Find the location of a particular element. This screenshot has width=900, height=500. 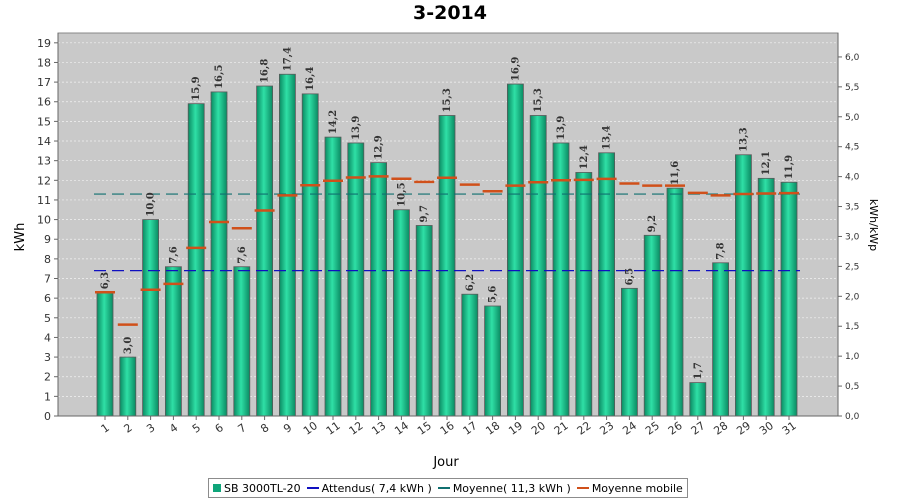

y-tick-label: 19 is located at coordinates (44, 43).